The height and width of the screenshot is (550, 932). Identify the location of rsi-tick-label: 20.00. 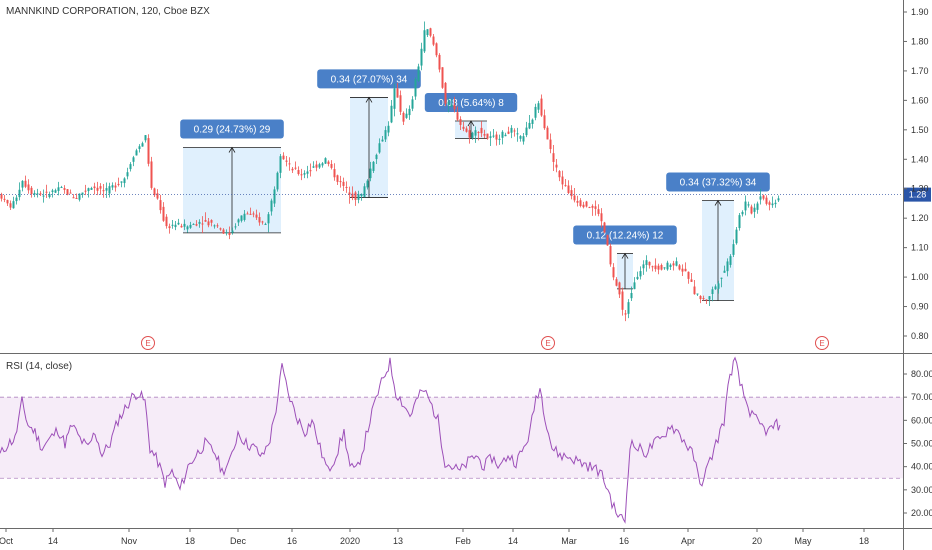
(921, 513).